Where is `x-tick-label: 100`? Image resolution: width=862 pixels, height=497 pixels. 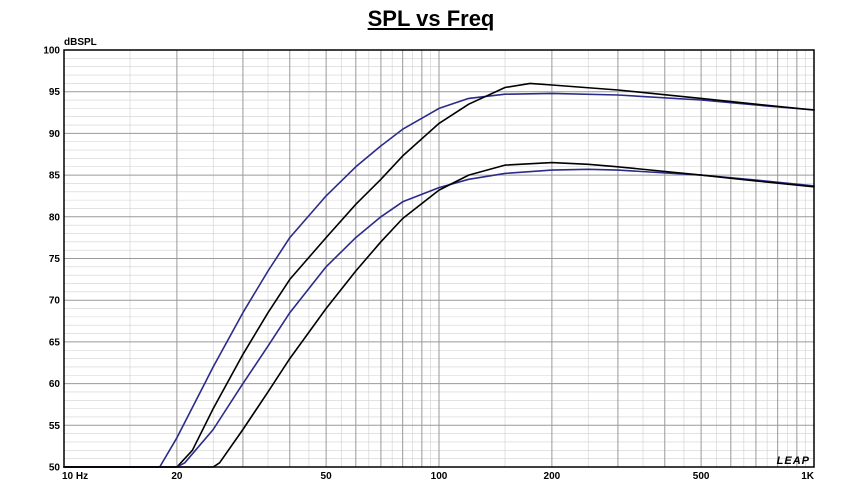
x-tick-label: 100 is located at coordinates (439, 476).